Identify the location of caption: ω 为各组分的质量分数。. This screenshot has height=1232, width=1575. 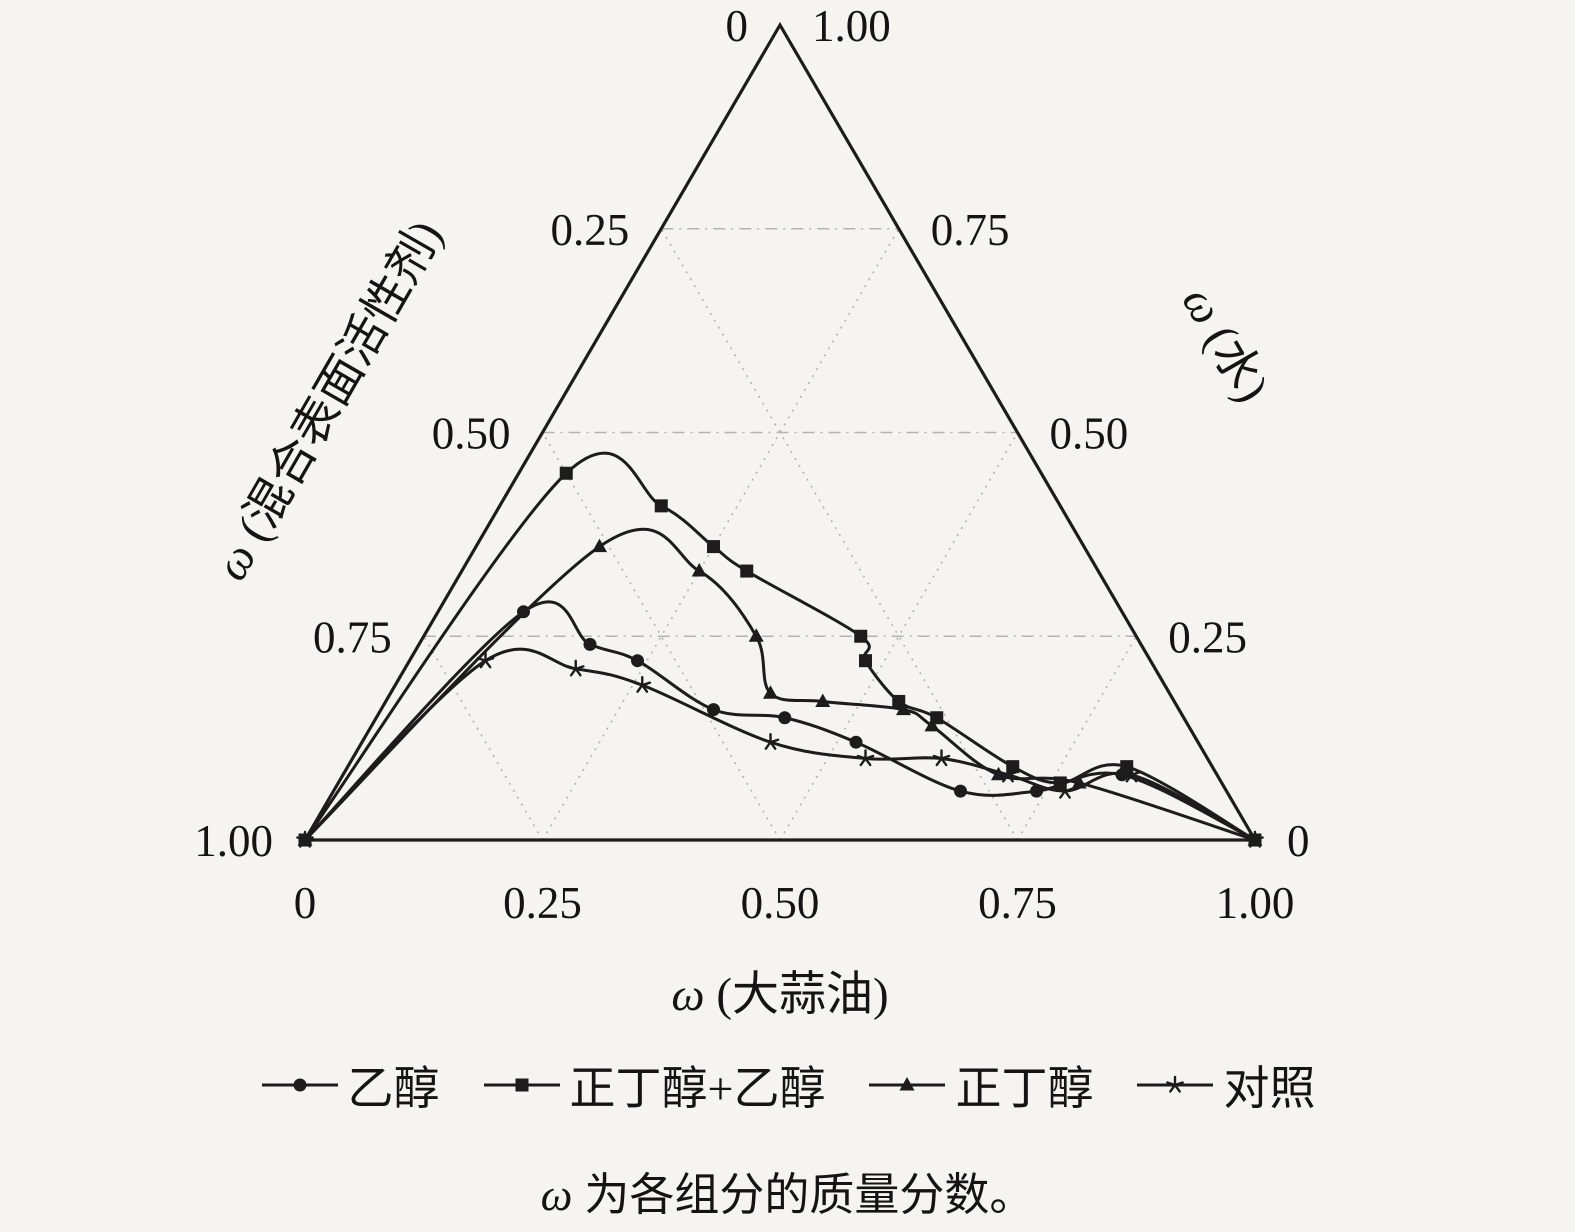
(787, 1190).